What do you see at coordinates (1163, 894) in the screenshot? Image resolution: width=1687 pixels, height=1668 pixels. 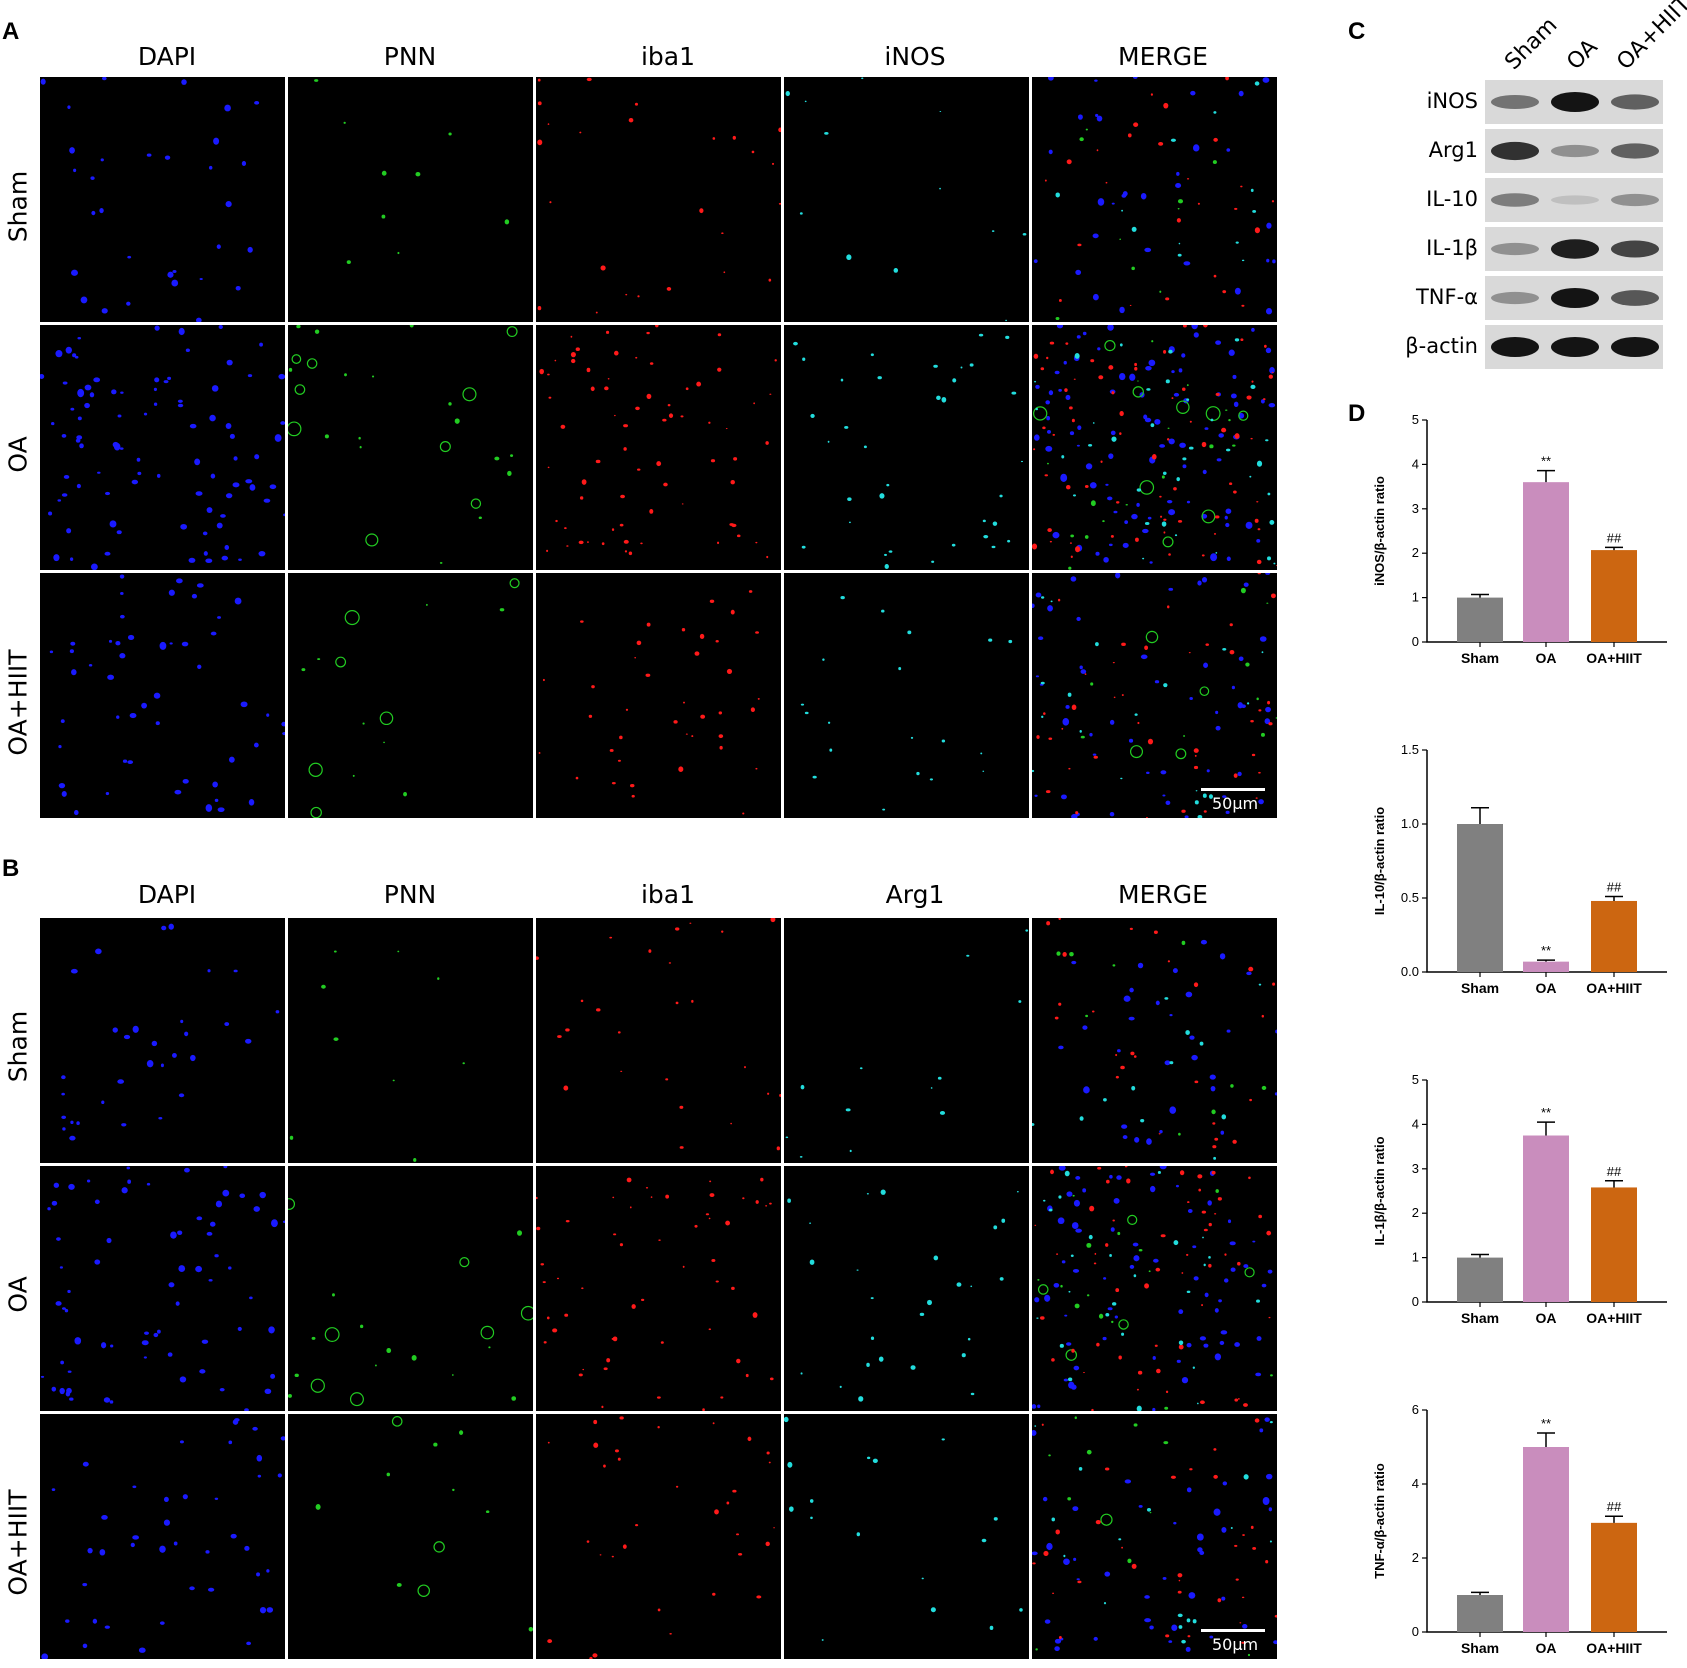 I see `col-header-merge-b: MERGE` at bounding box center [1163, 894].